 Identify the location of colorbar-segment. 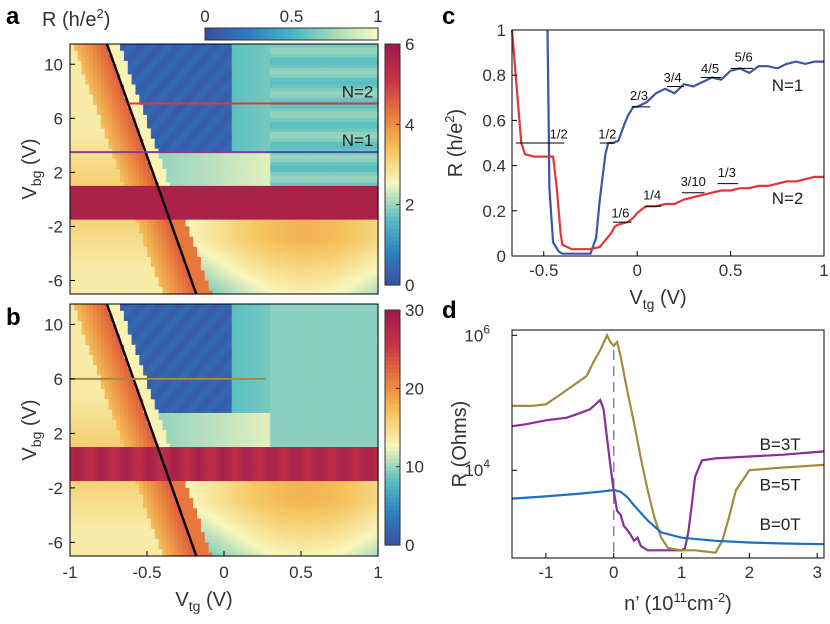
(325, 34).